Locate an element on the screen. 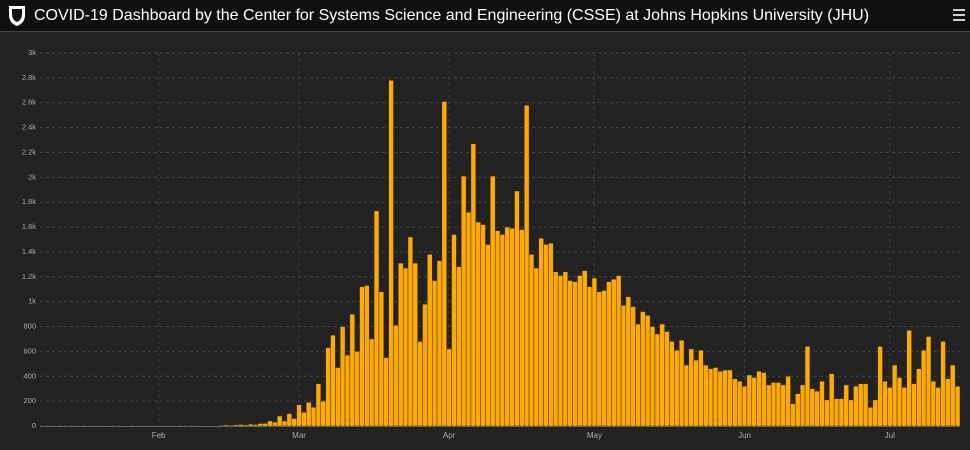 The height and width of the screenshot is (450, 970). y-tick-label: 2.4k is located at coordinates (29, 127).